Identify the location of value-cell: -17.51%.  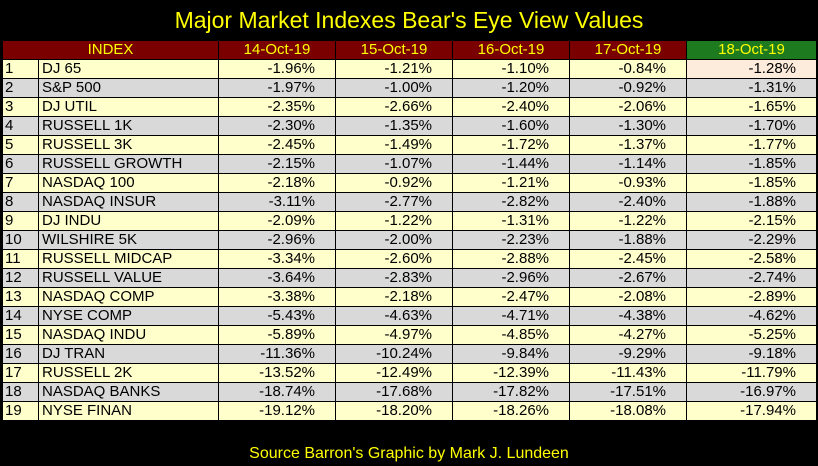
(628, 392).